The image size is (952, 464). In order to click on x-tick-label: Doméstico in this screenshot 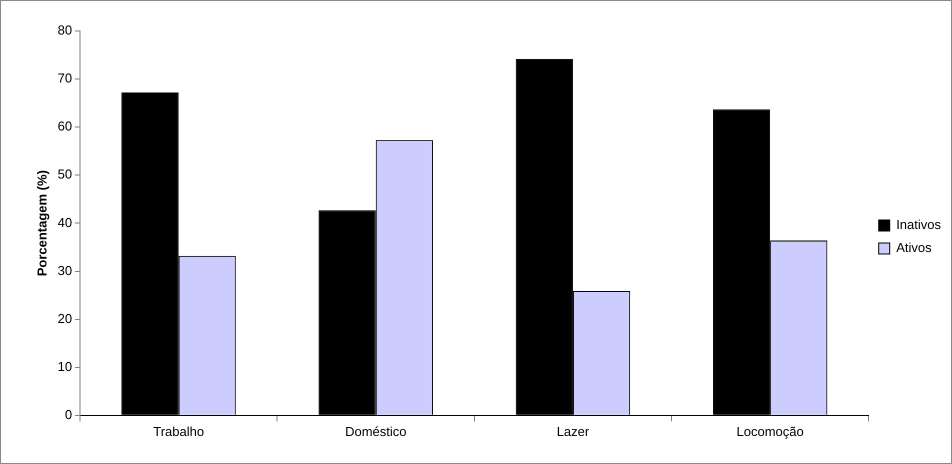, I will do `click(376, 431)`.